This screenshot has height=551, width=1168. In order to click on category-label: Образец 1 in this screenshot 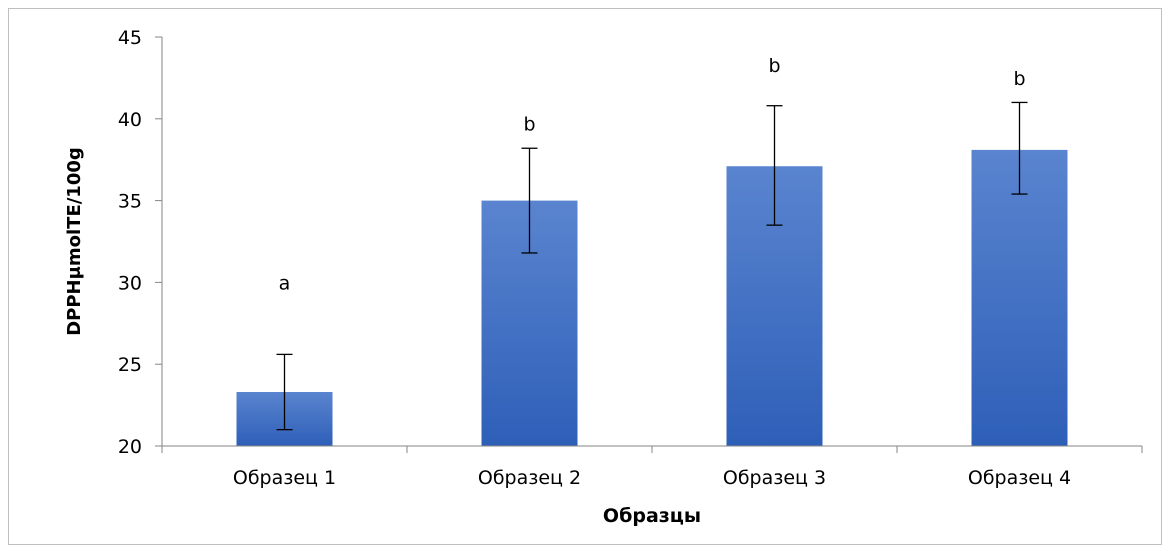, I will do `click(284, 478)`.